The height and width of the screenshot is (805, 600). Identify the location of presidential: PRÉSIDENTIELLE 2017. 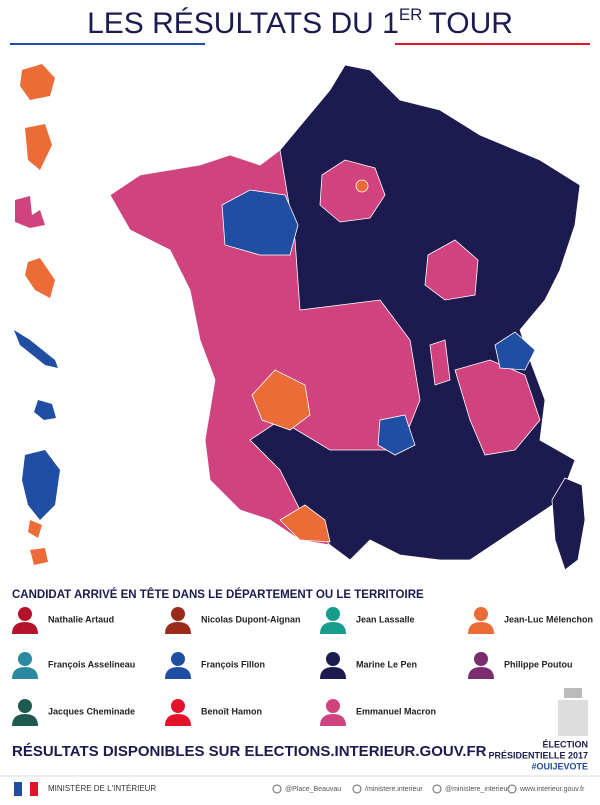
(538, 755).